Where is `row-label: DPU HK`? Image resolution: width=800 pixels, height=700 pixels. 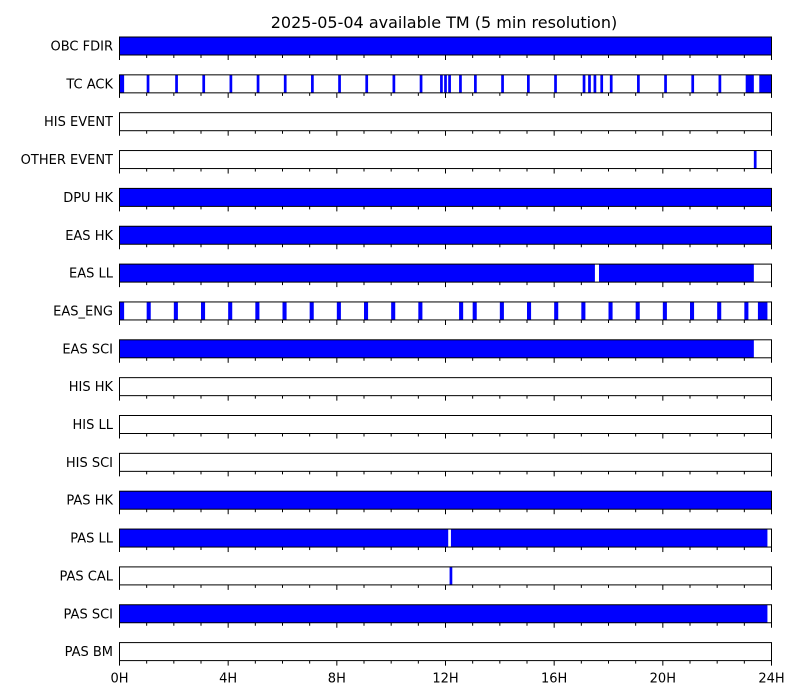 row-label: DPU HK is located at coordinates (88, 198).